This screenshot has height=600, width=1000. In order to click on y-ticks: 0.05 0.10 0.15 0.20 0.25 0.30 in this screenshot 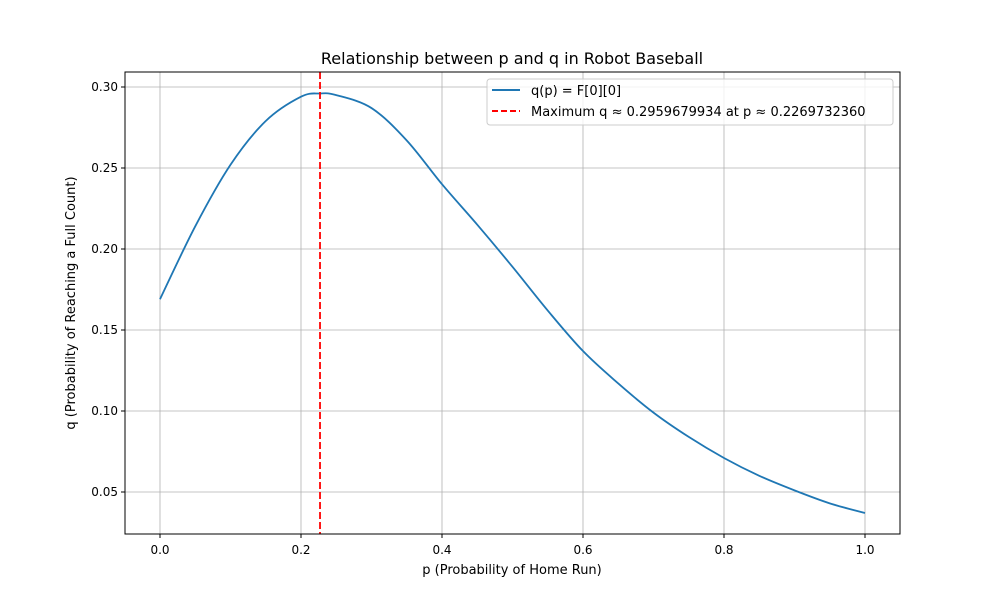, I will do `click(108, 289)`.